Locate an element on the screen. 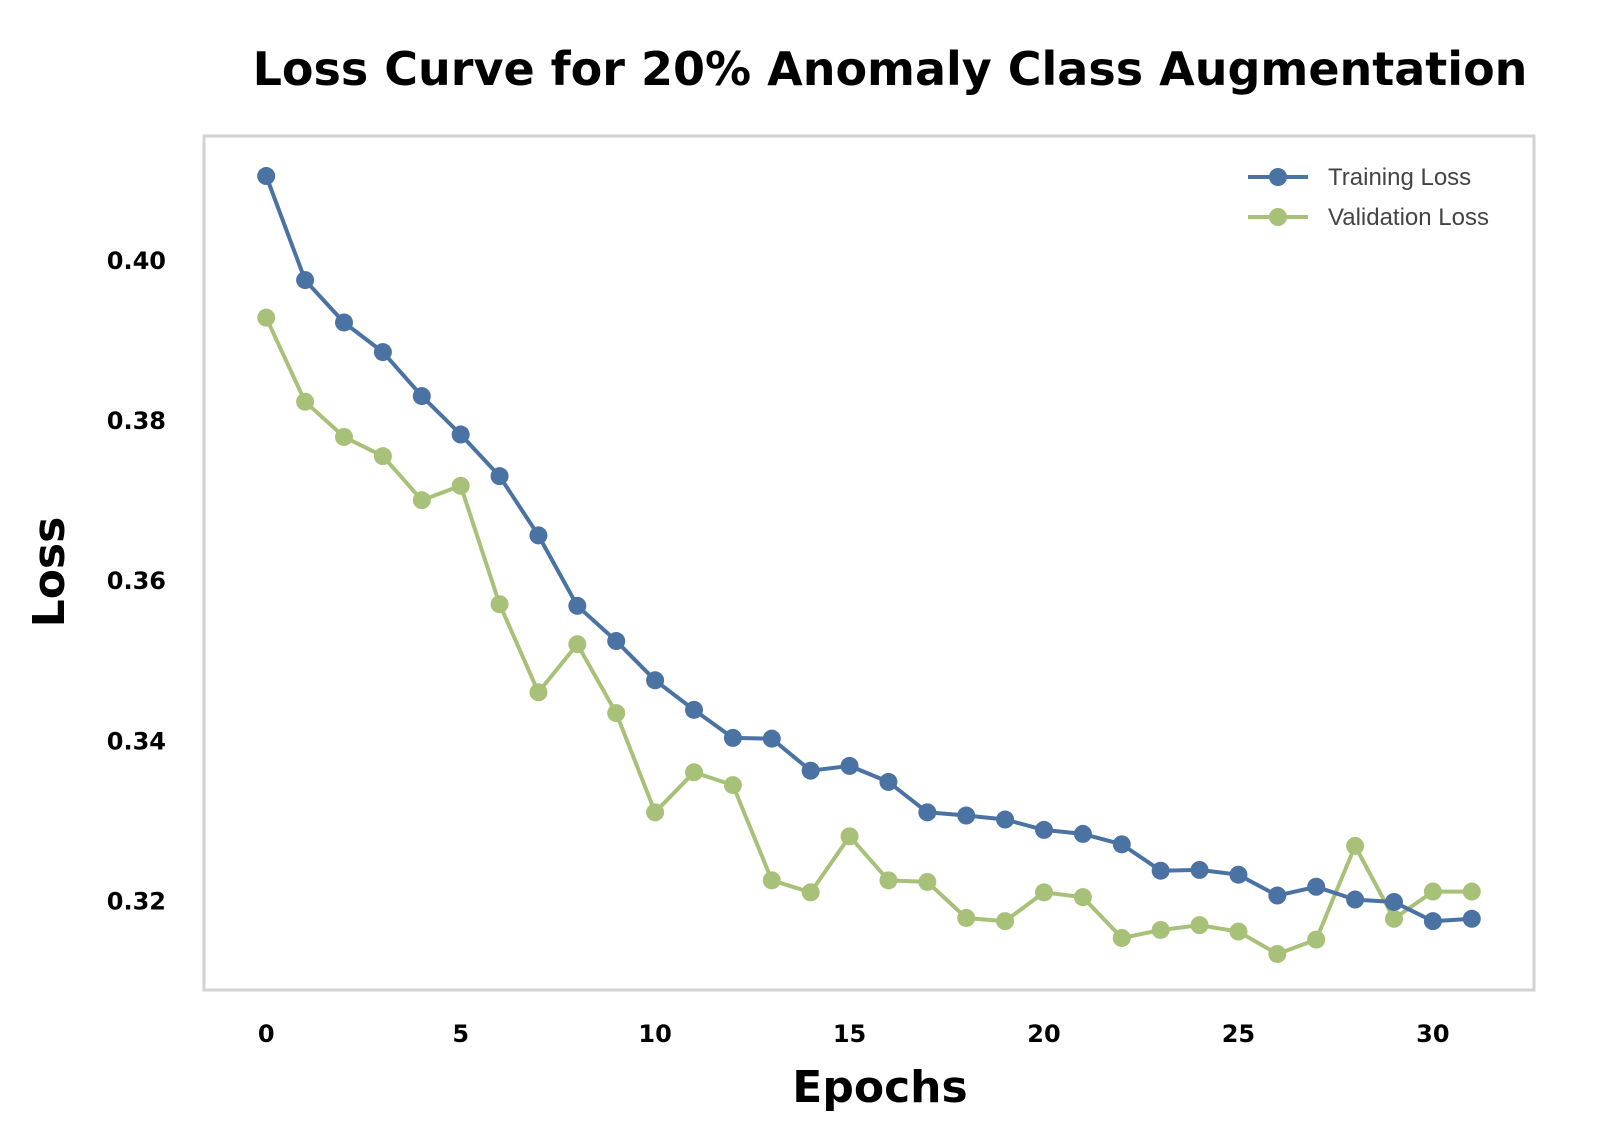  y-tick-label: 0.34 is located at coordinates (136, 741).